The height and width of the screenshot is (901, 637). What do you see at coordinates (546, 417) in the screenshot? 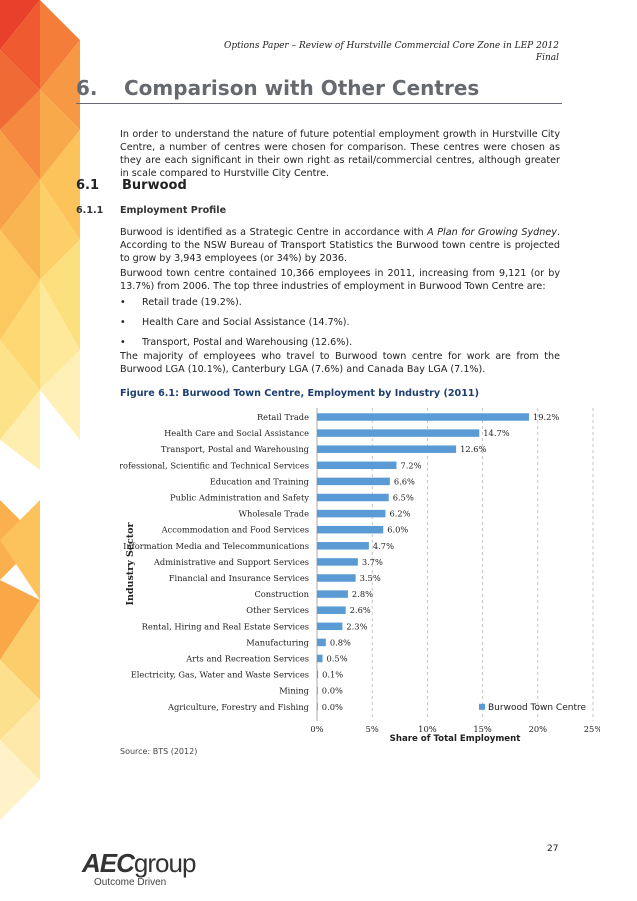
I see `data-label: 19.2%` at bounding box center [546, 417].